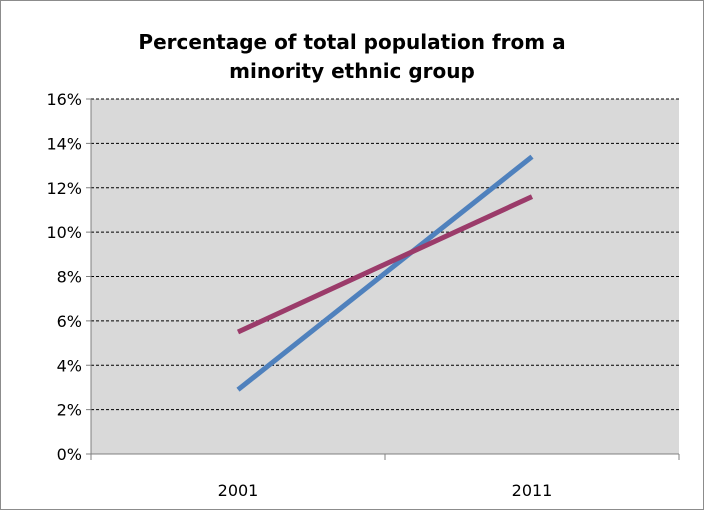 The width and height of the screenshot is (704, 510). Describe the element at coordinates (238, 490) in the screenshot. I see `x-tick-label: 2001` at that location.